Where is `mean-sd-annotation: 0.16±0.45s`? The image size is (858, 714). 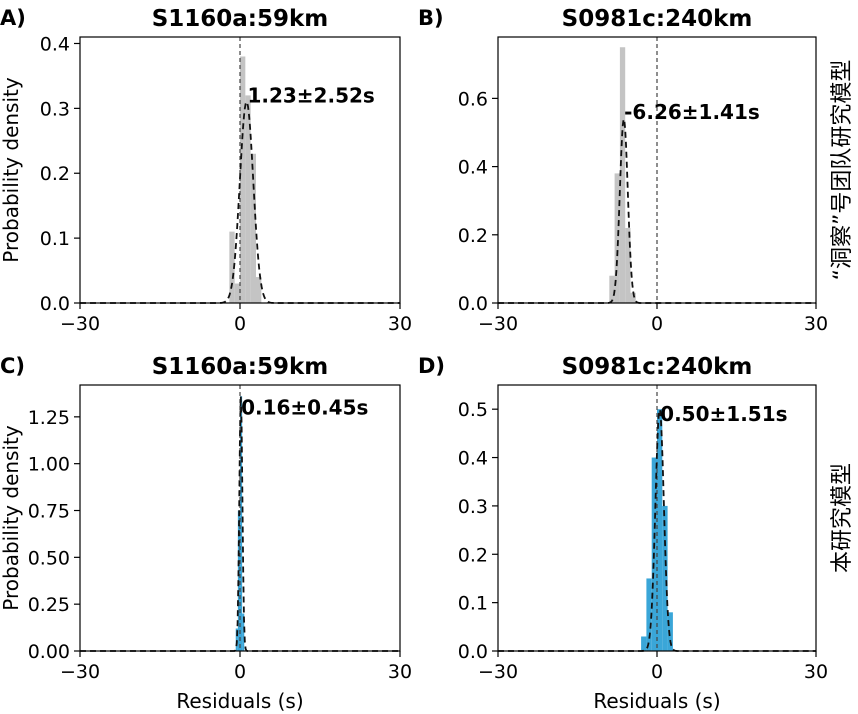 mean-sd-annotation: 0.16±0.45s is located at coordinates (304, 407).